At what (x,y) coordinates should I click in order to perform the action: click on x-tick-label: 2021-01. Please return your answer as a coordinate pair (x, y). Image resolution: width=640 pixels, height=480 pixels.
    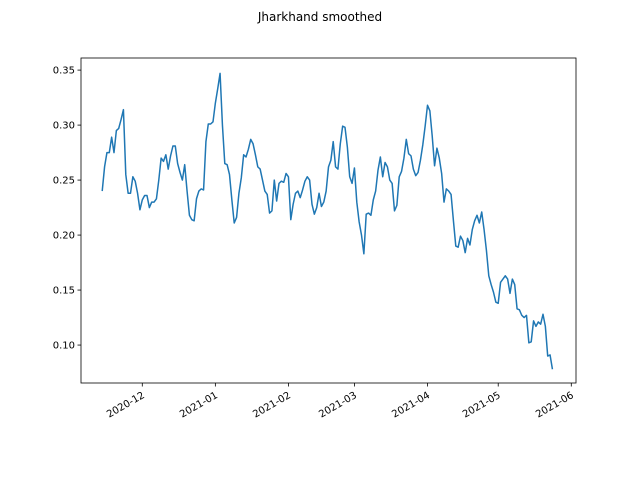
    Looking at the image, I should click on (199, 405).